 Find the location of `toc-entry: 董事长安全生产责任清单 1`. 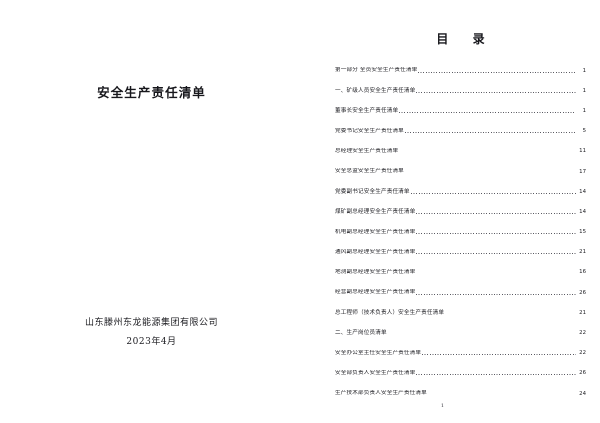

toc-entry: 董事长安全生产责任清单 1 is located at coordinates (460, 110).